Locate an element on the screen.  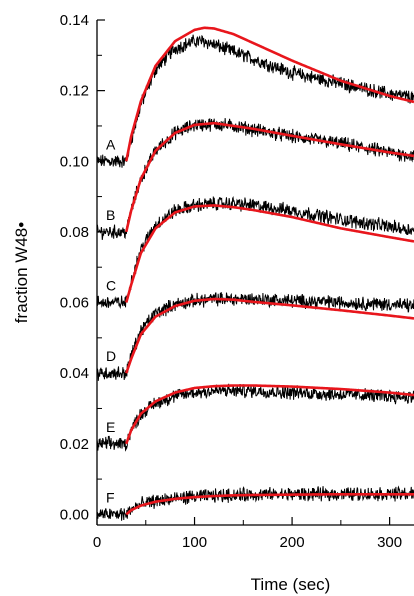
y-tick-label: 0.08 is located at coordinates (74, 232).